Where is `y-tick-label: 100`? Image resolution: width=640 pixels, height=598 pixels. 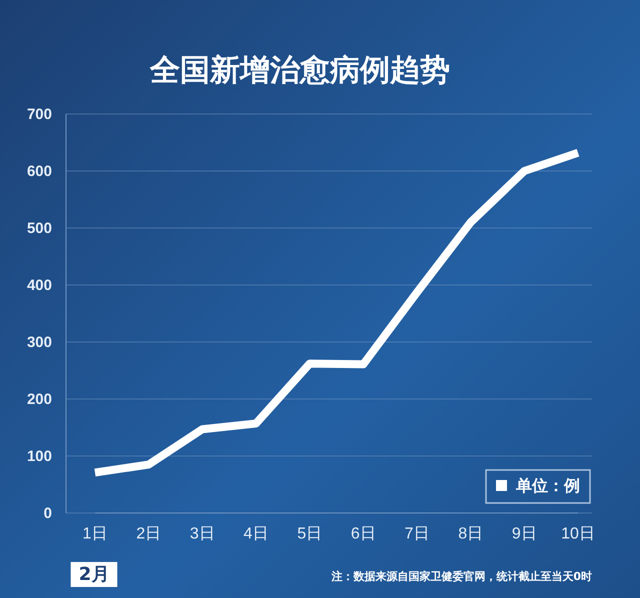 y-tick-label: 100 is located at coordinates (39, 456).